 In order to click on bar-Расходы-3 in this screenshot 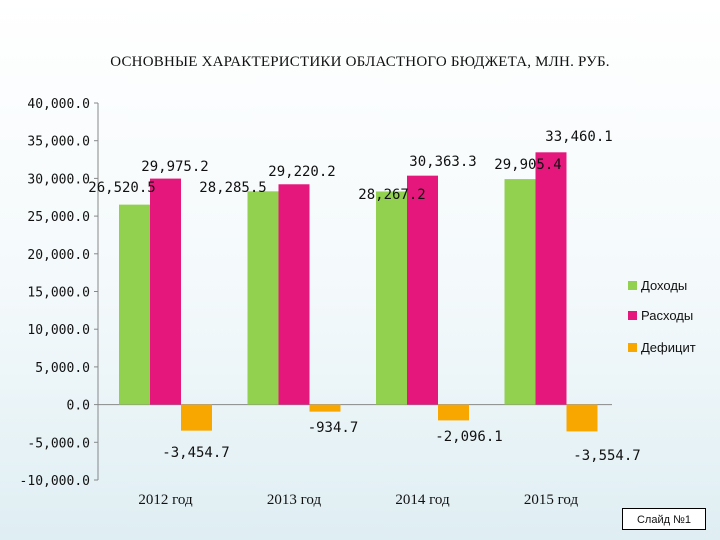, I will do `click(551, 278)`.